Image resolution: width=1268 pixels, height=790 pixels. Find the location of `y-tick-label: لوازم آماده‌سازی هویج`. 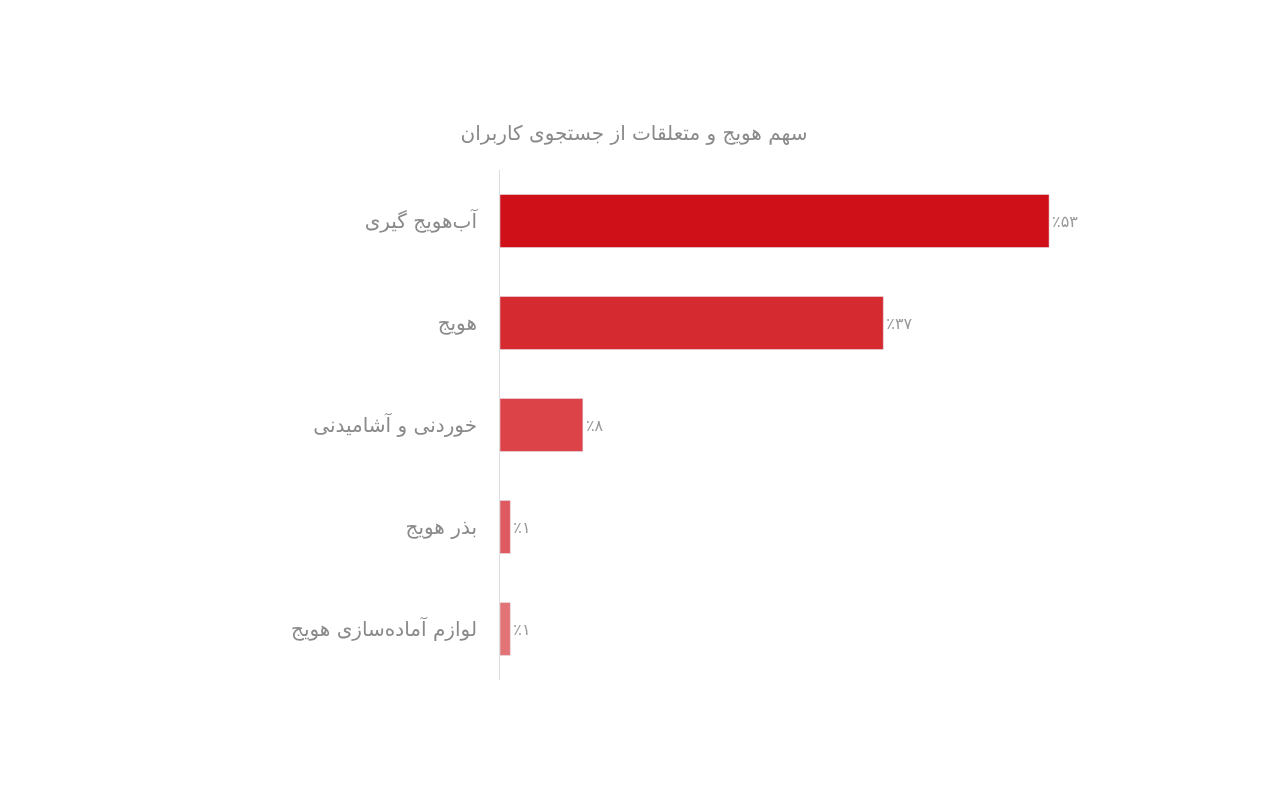

y-tick-label: لوازم آماده‌سازی هویج is located at coordinates (383, 628).